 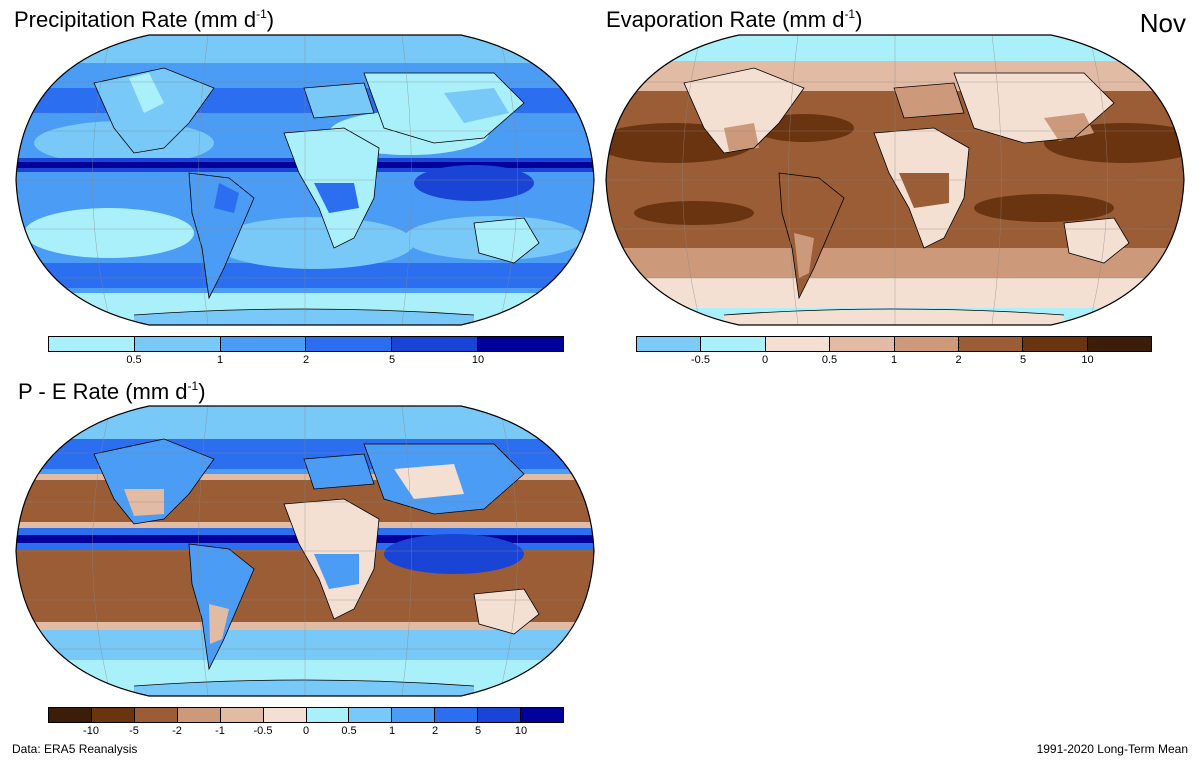 I want to click on pe-colorbar-tick: -0.5, so click(x=263, y=731).